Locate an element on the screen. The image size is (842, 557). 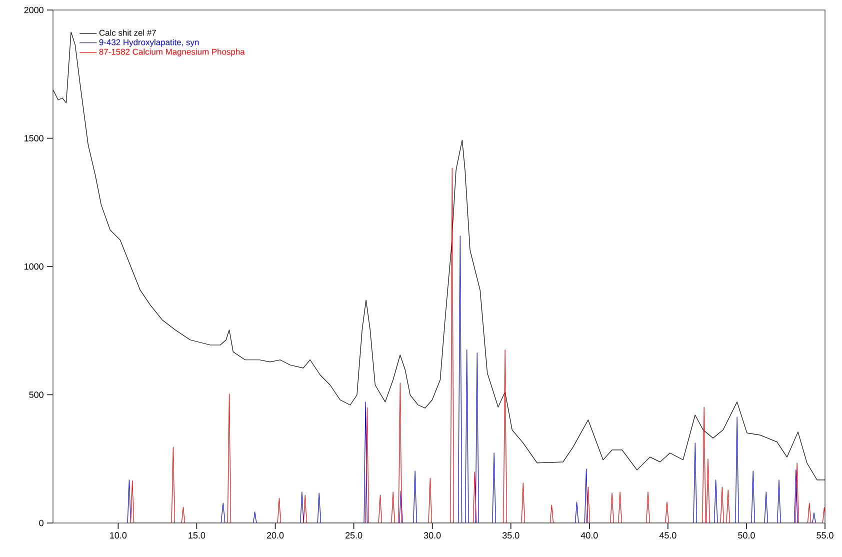
x-tick-label: 50.0 is located at coordinates (746, 535).